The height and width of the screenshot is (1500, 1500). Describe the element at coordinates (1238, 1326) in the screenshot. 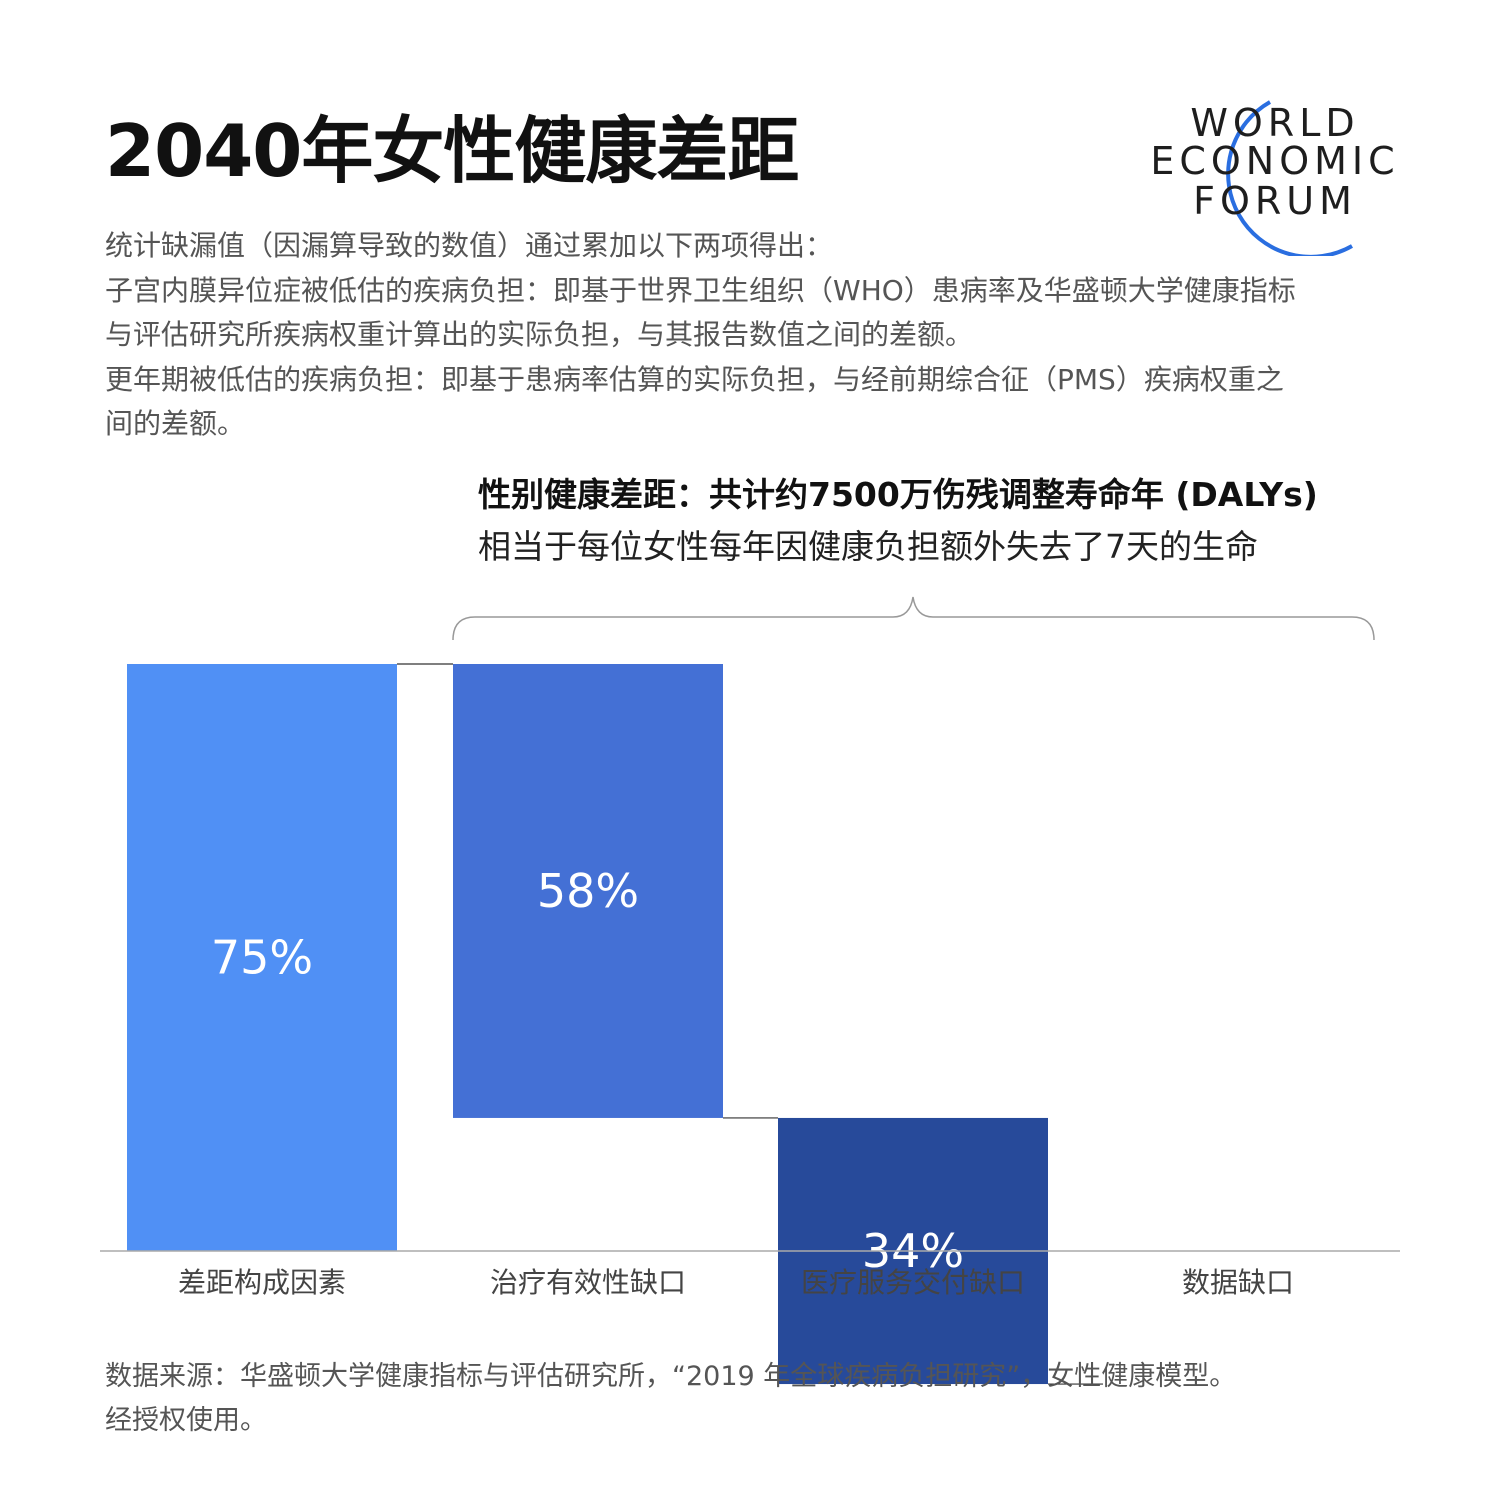

I see `bar-data-label: 8%` at that location.